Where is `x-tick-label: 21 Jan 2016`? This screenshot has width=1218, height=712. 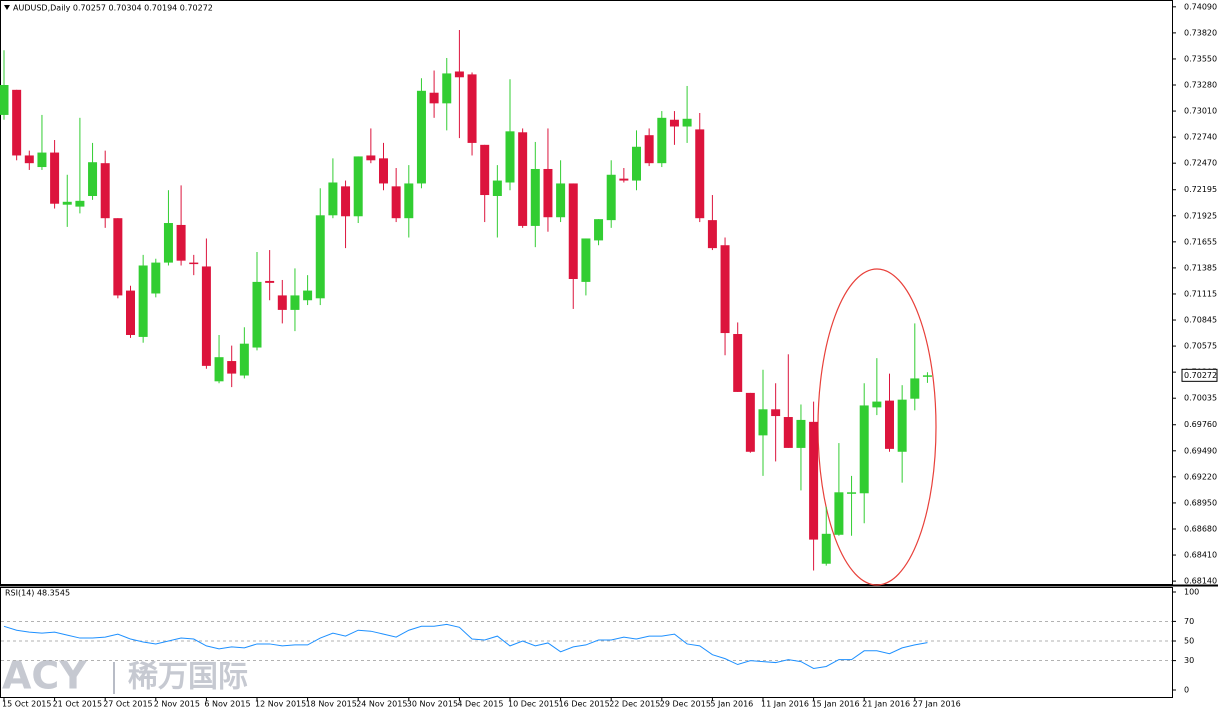
x-tick-label: 21 Jan 2016 is located at coordinates (886, 704).